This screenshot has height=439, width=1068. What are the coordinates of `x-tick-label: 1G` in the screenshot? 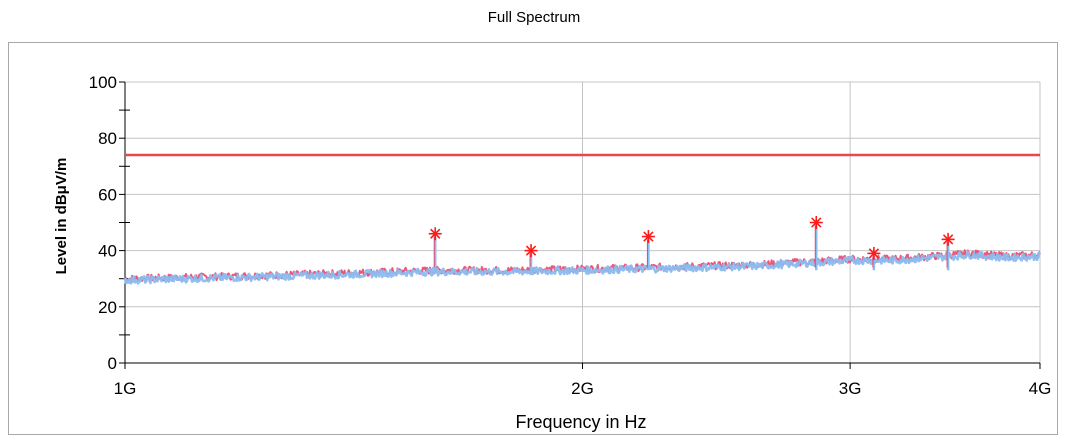 It's located at (125, 388).